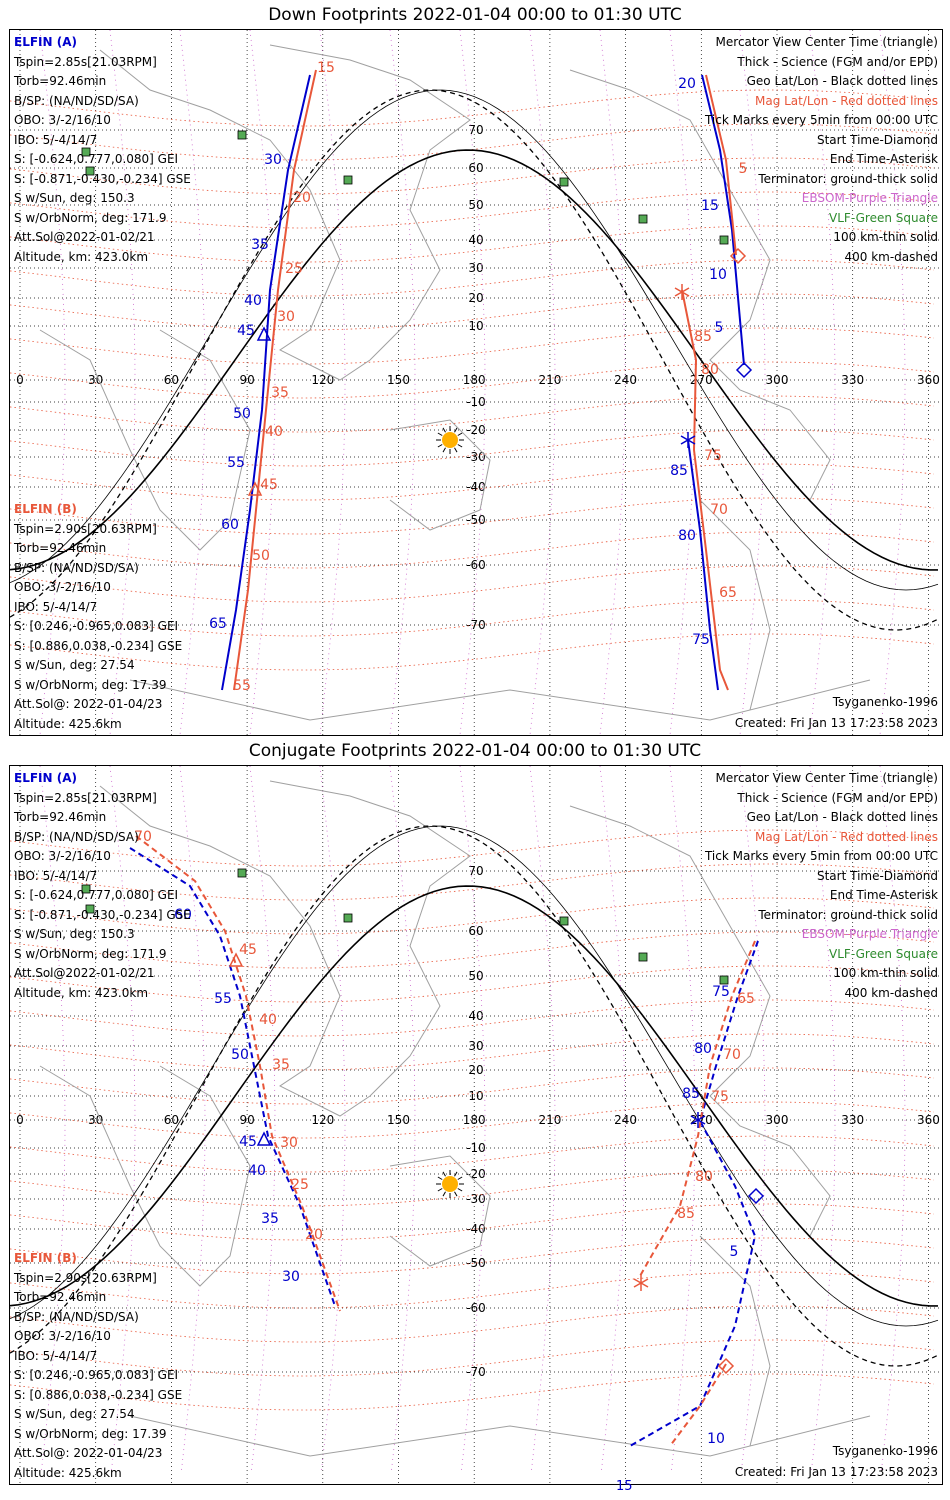 The width and height of the screenshot is (950, 1500). I want to click on legend-terminator: Terminator: ground-thick solid, so click(848, 914).